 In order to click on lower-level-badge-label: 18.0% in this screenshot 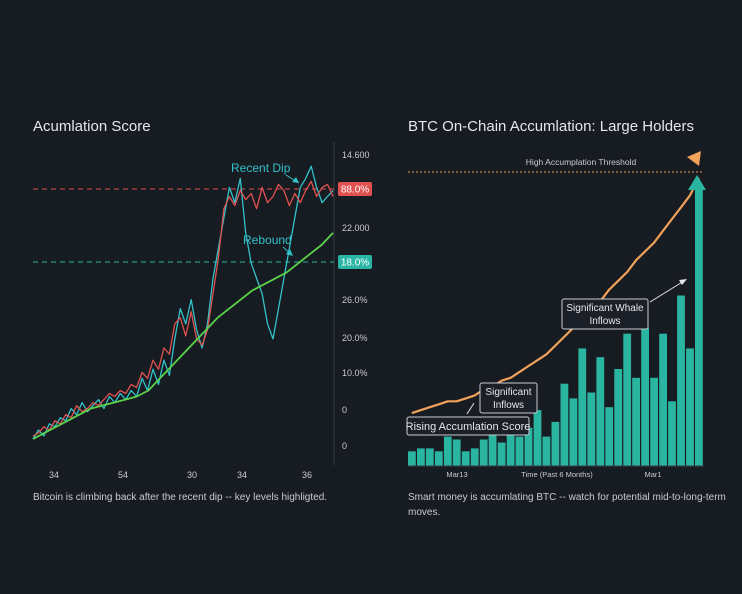, I will do `click(355, 263)`.